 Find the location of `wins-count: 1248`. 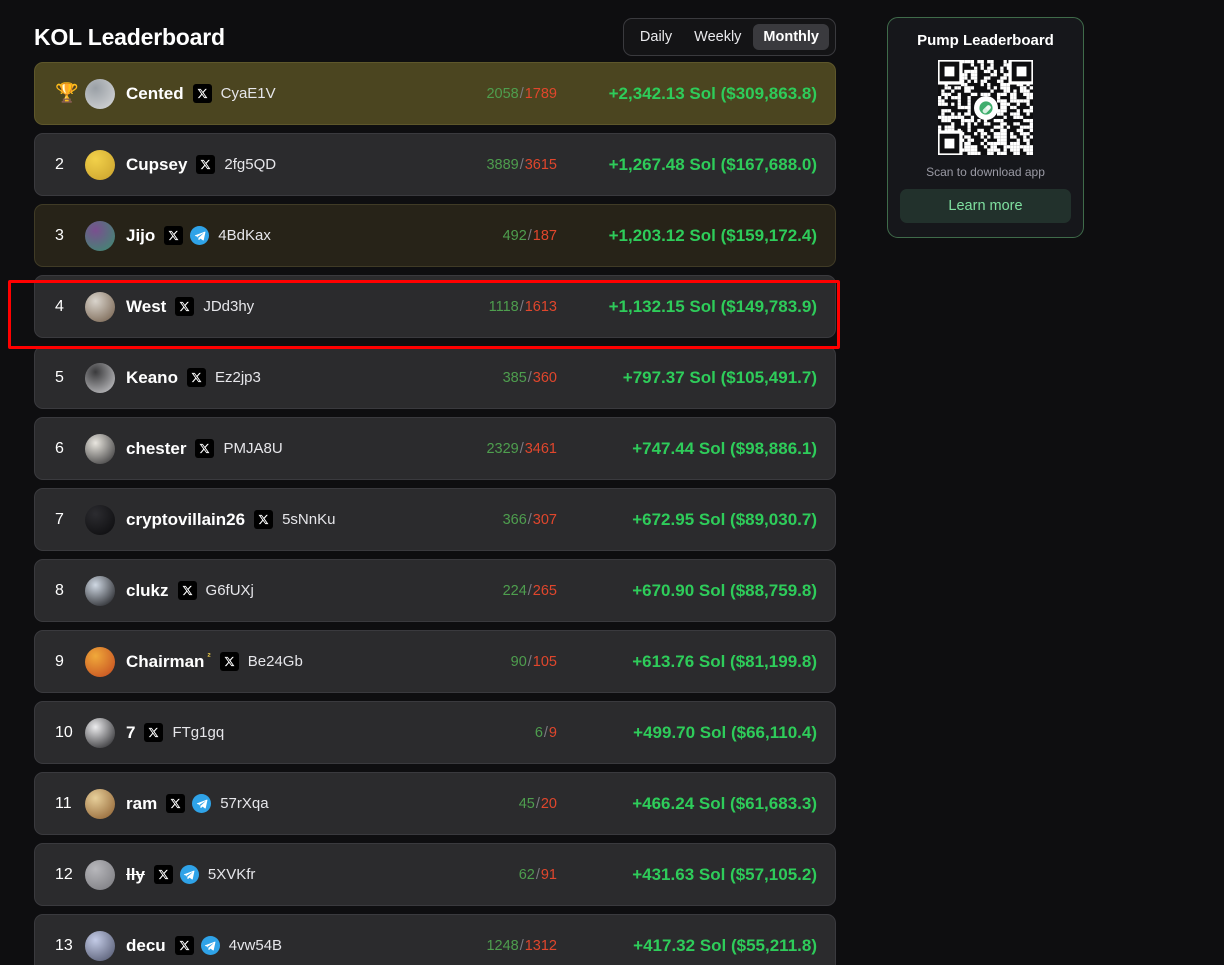

wins-count: 1248 is located at coordinates (502, 945).